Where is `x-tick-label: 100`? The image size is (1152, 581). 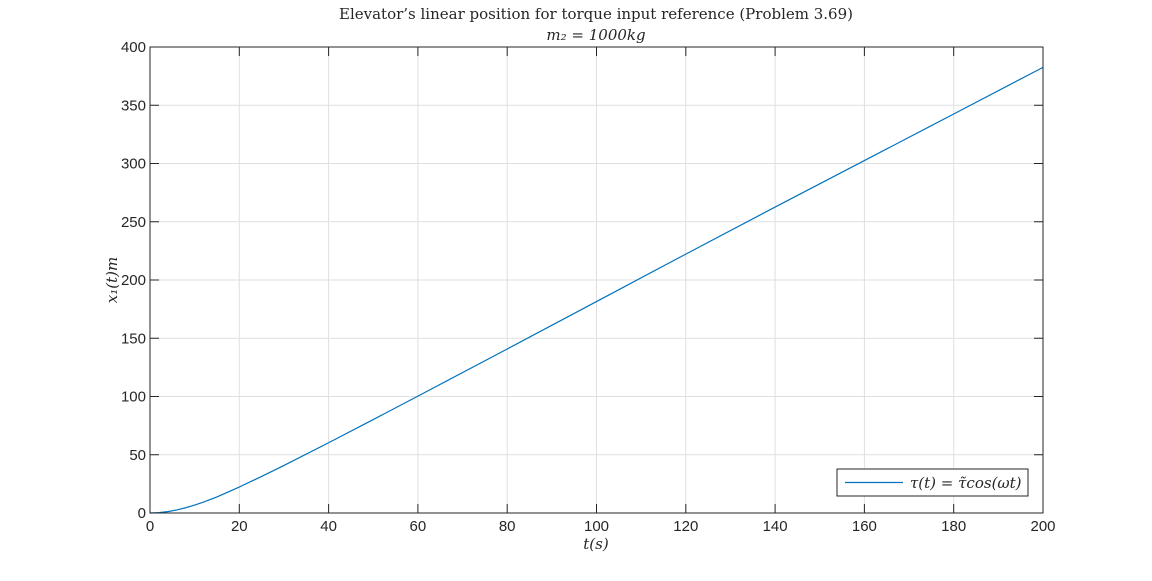 x-tick-label: 100 is located at coordinates (596, 526).